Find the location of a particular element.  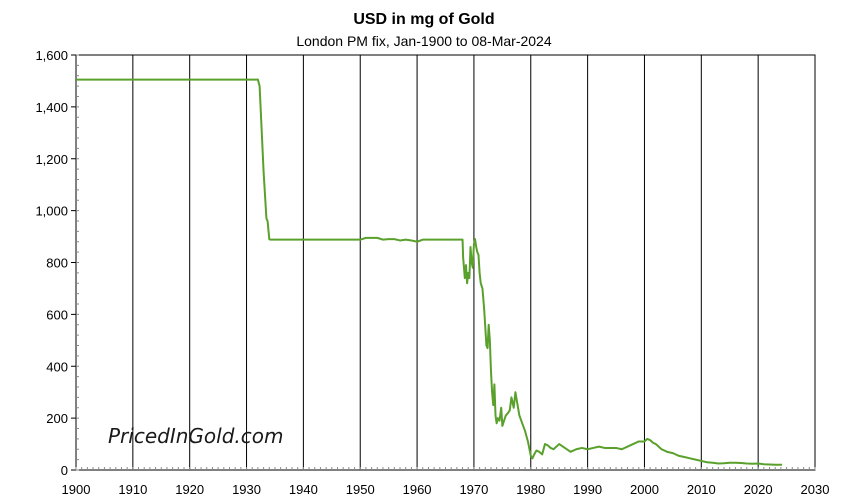

y-tick-label: 1,200 is located at coordinates (51, 159).